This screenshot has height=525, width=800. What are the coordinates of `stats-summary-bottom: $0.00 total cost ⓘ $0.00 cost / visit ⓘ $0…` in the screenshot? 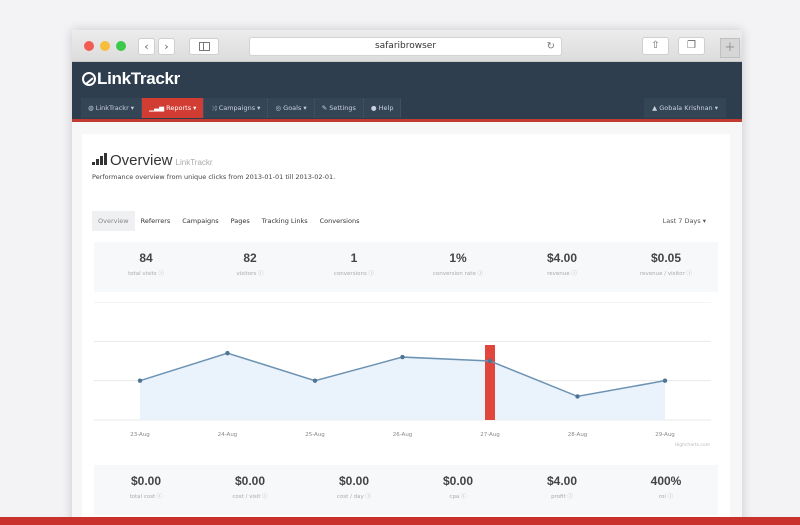 It's located at (406, 490).